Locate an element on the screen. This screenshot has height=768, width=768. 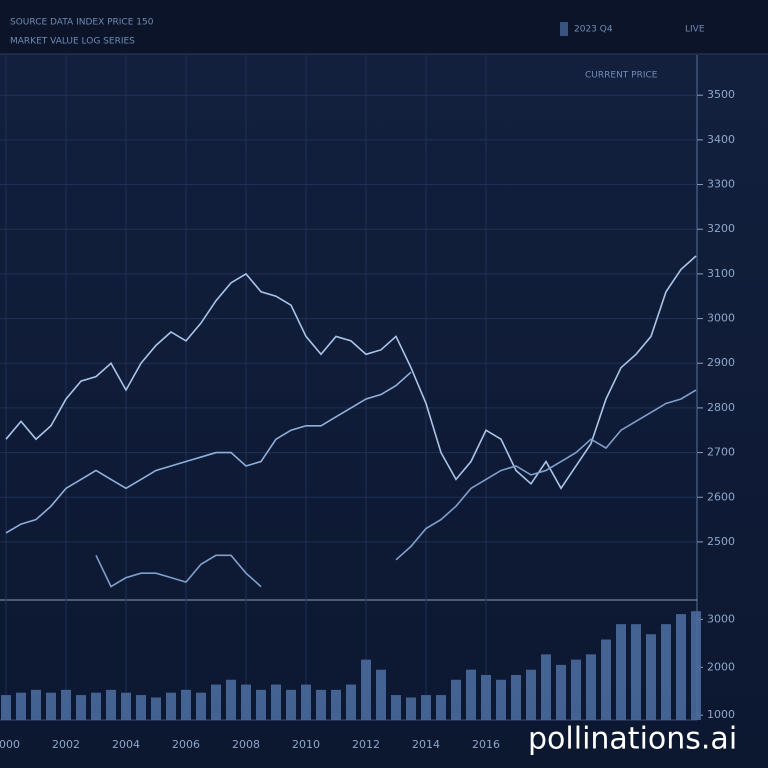
y-tick-label: 3100 is located at coordinates (721, 273).